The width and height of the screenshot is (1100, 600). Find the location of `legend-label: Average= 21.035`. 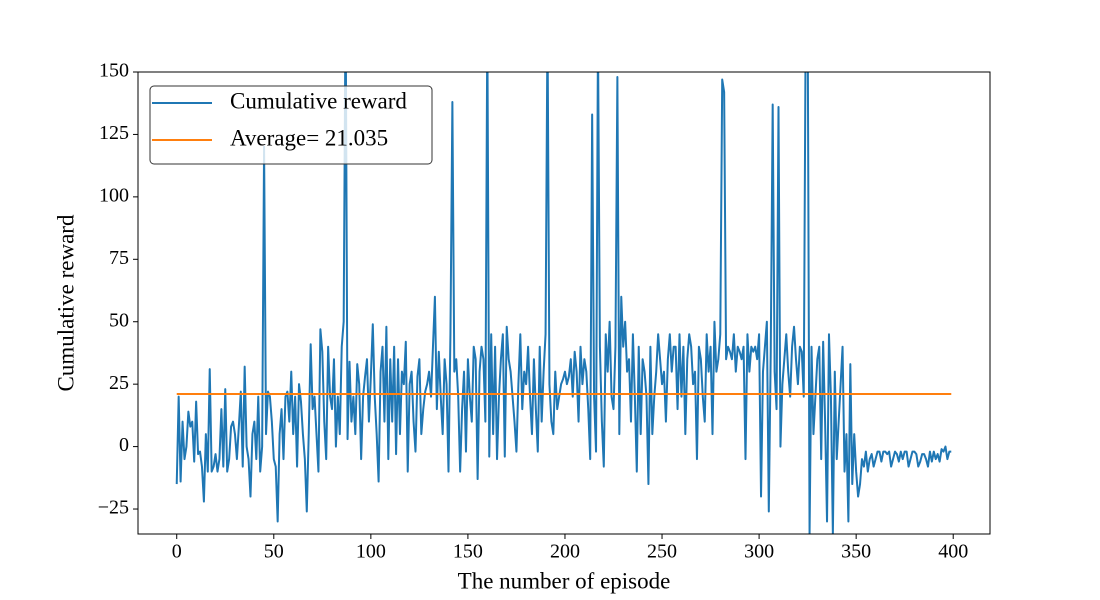

legend-label: Average= 21.035 is located at coordinates (309, 137).